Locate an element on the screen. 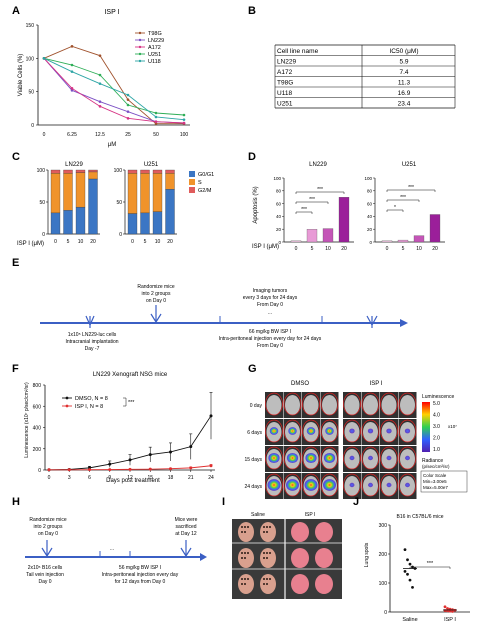 This screenshot has height=628, width=485. f-ytick-label: 0 is located at coordinates (39, 471).